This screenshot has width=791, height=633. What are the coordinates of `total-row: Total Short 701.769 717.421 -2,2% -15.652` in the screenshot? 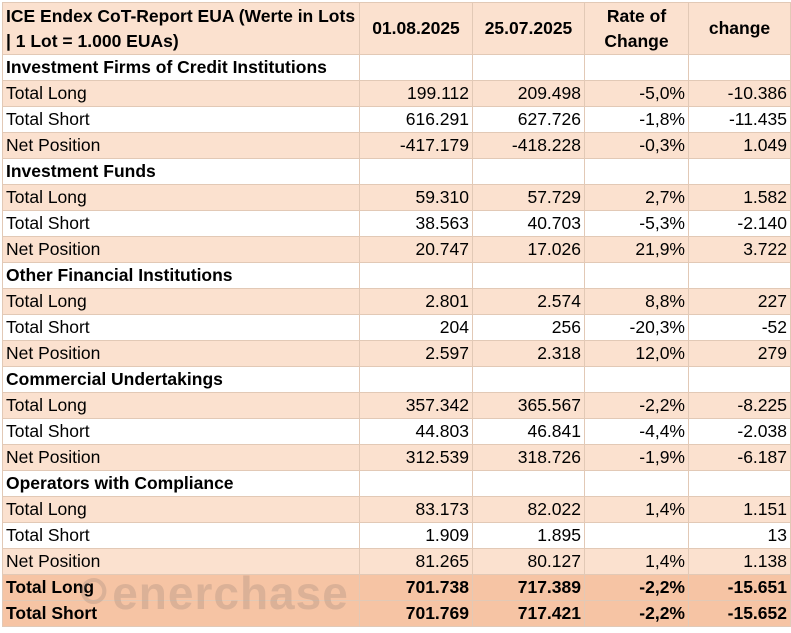 It's located at (396, 613).